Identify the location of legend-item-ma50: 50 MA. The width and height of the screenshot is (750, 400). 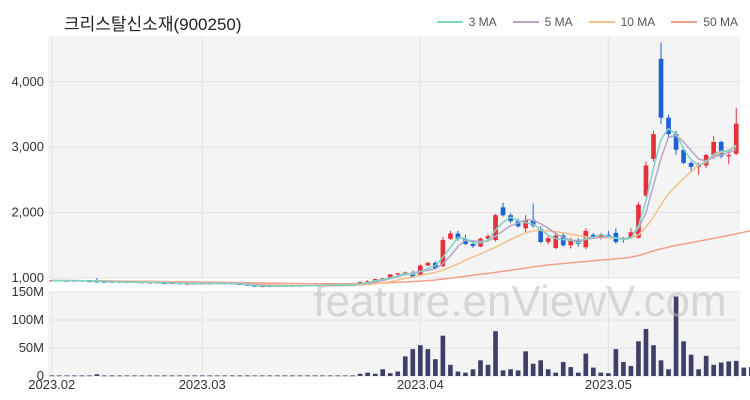
(704, 22).